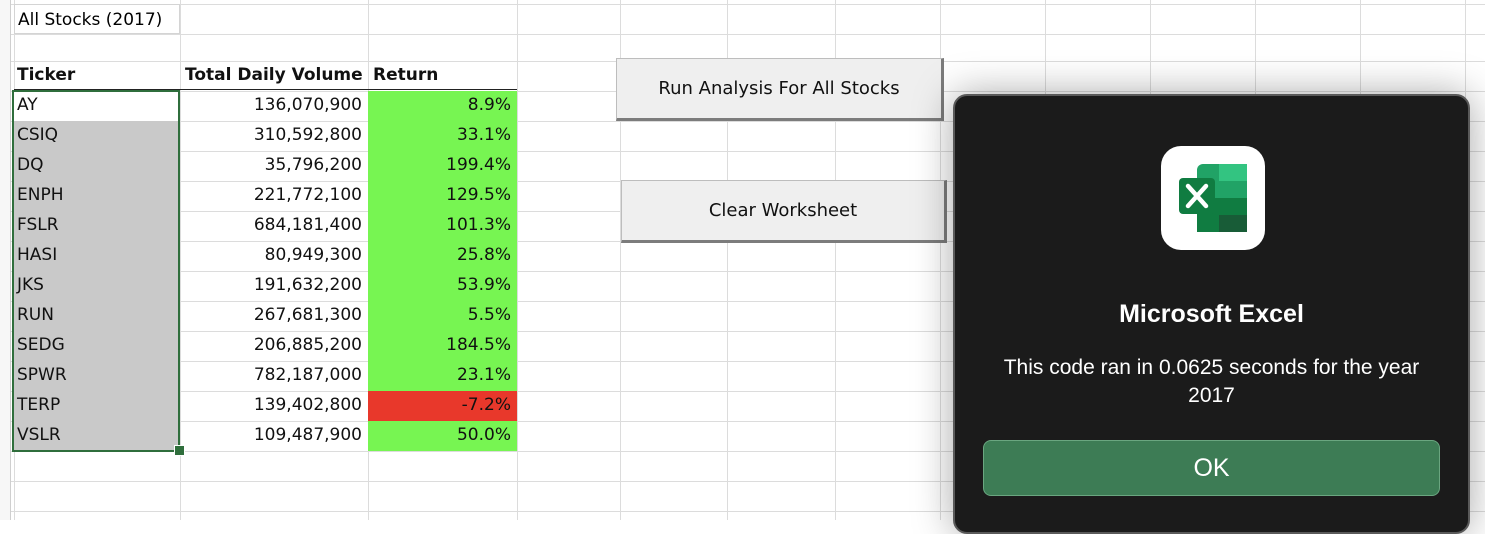 Image resolution: width=1485 pixels, height=534 pixels. Describe the element at coordinates (307, 315) in the screenshot. I see `volume-cell: 267,681,300` at that location.